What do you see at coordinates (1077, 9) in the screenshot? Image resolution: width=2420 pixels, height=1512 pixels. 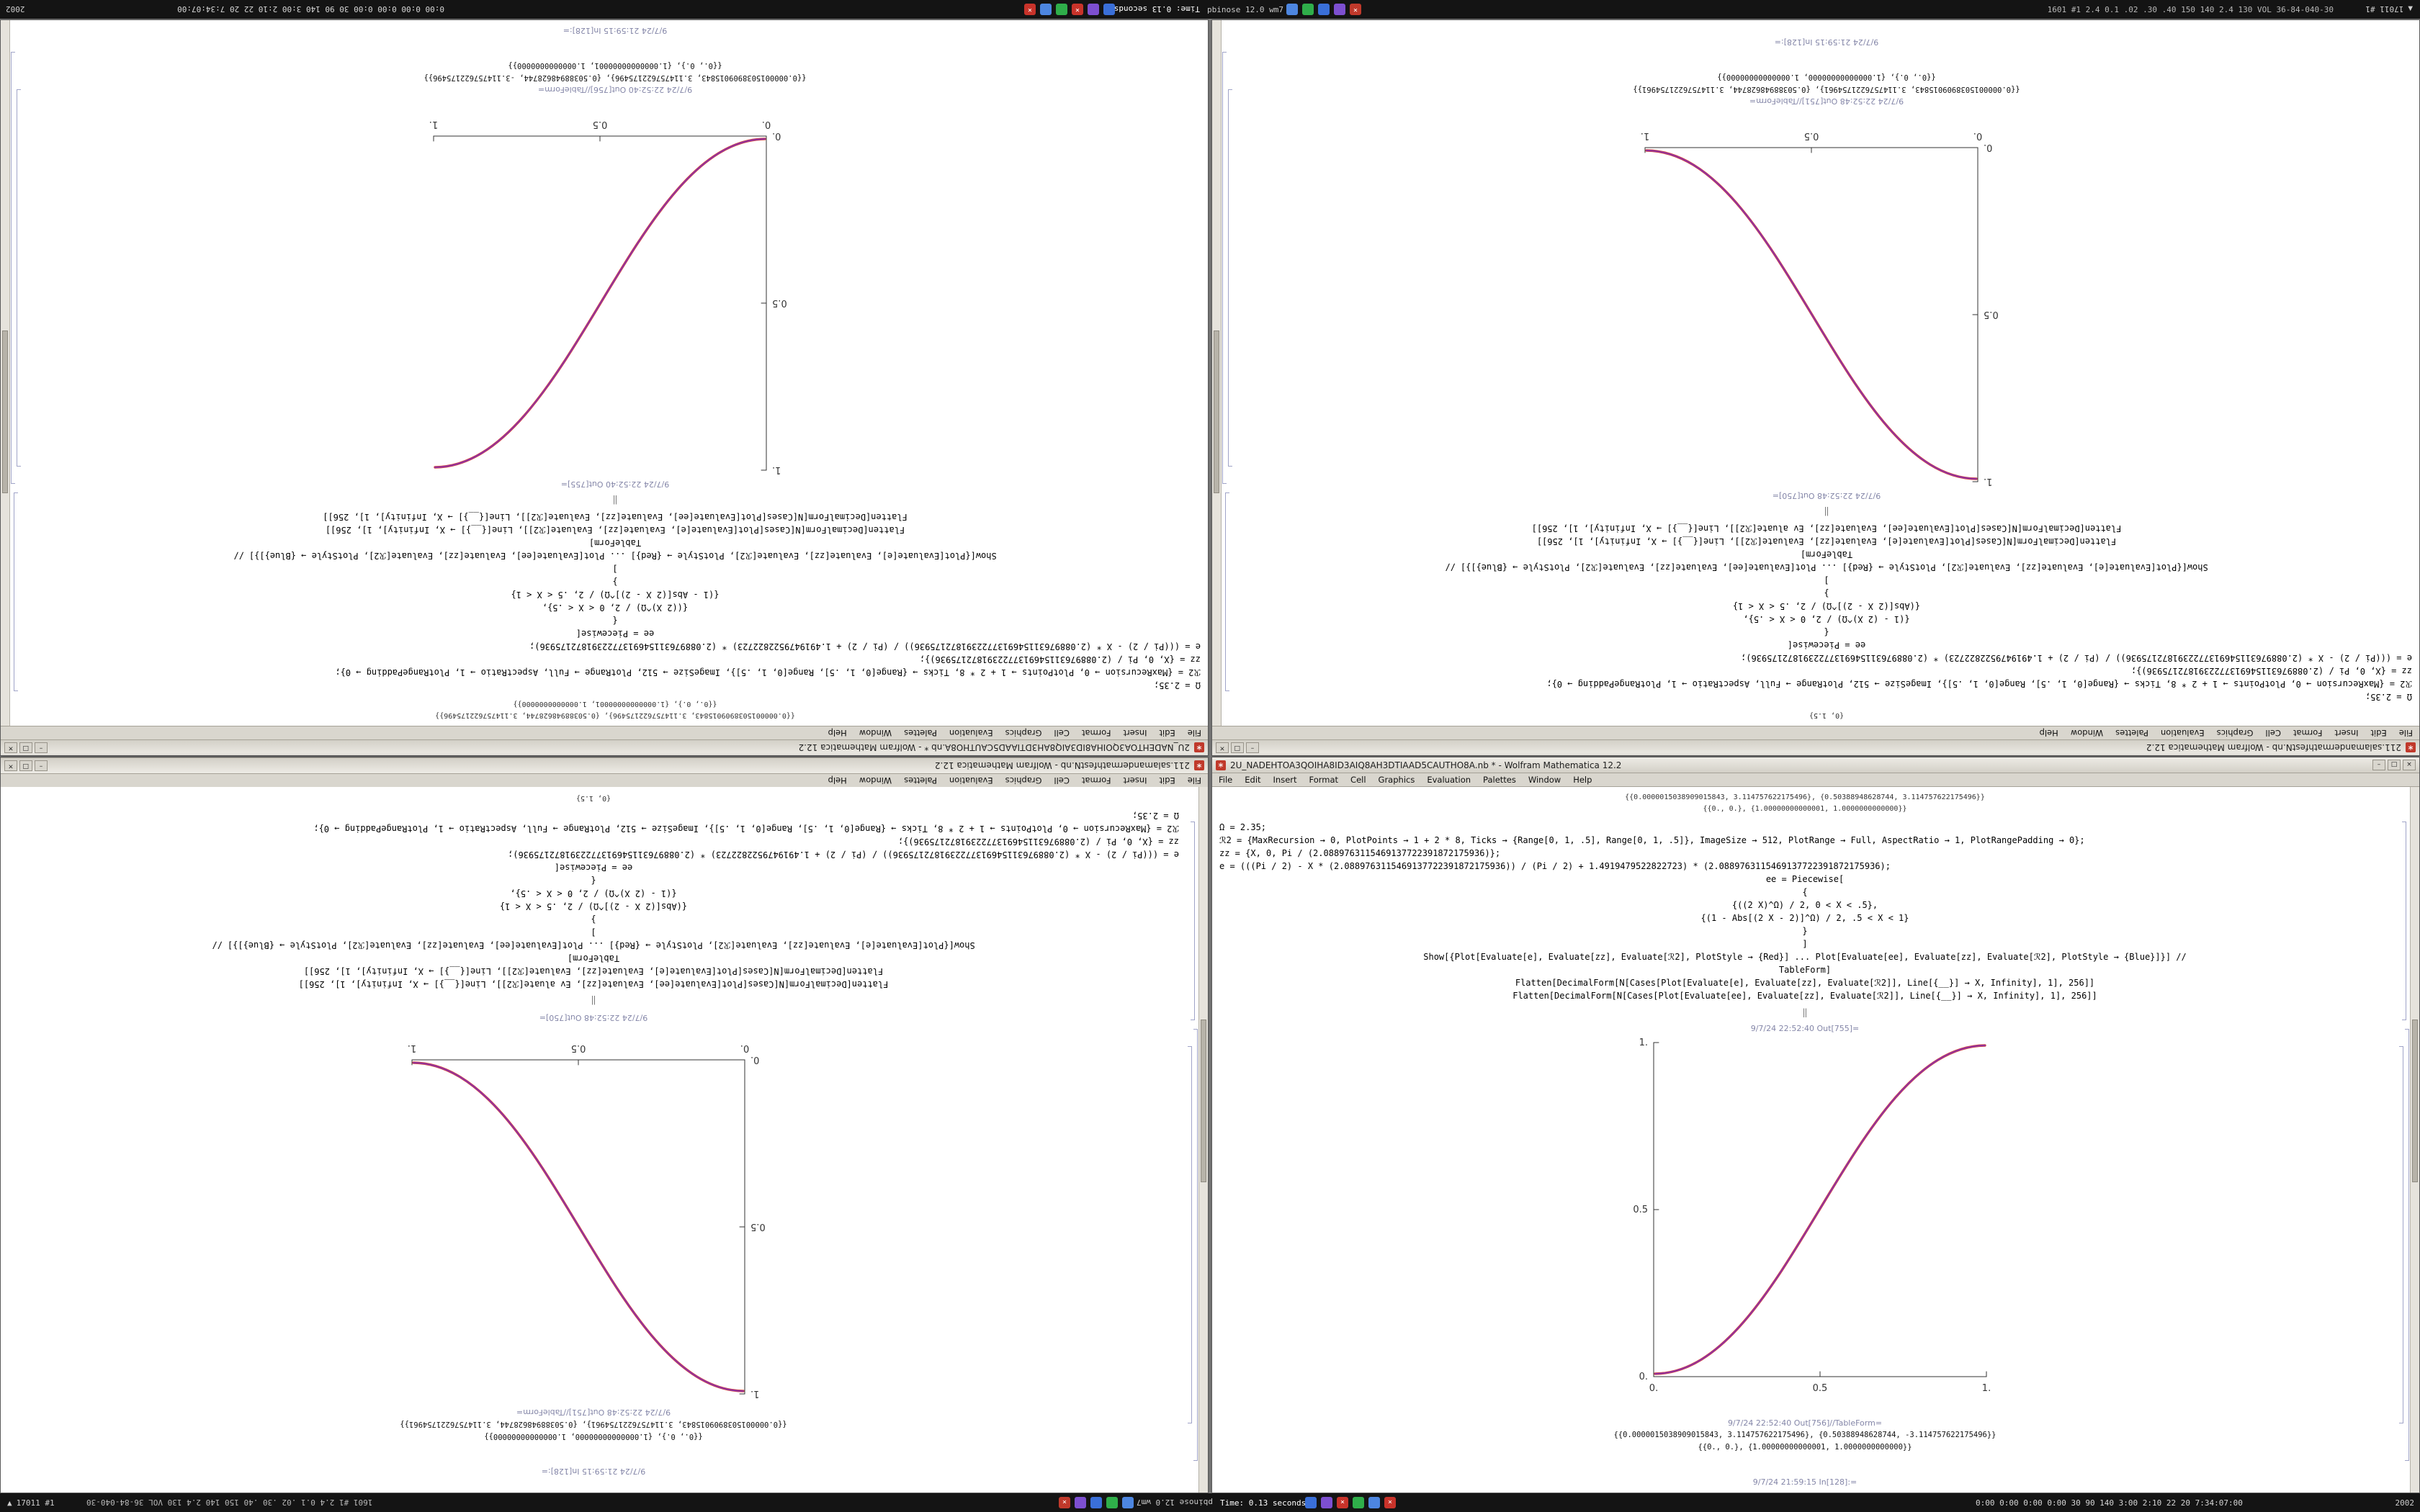 I see `red-close-icon: ×` at bounding box center [1077, 9].